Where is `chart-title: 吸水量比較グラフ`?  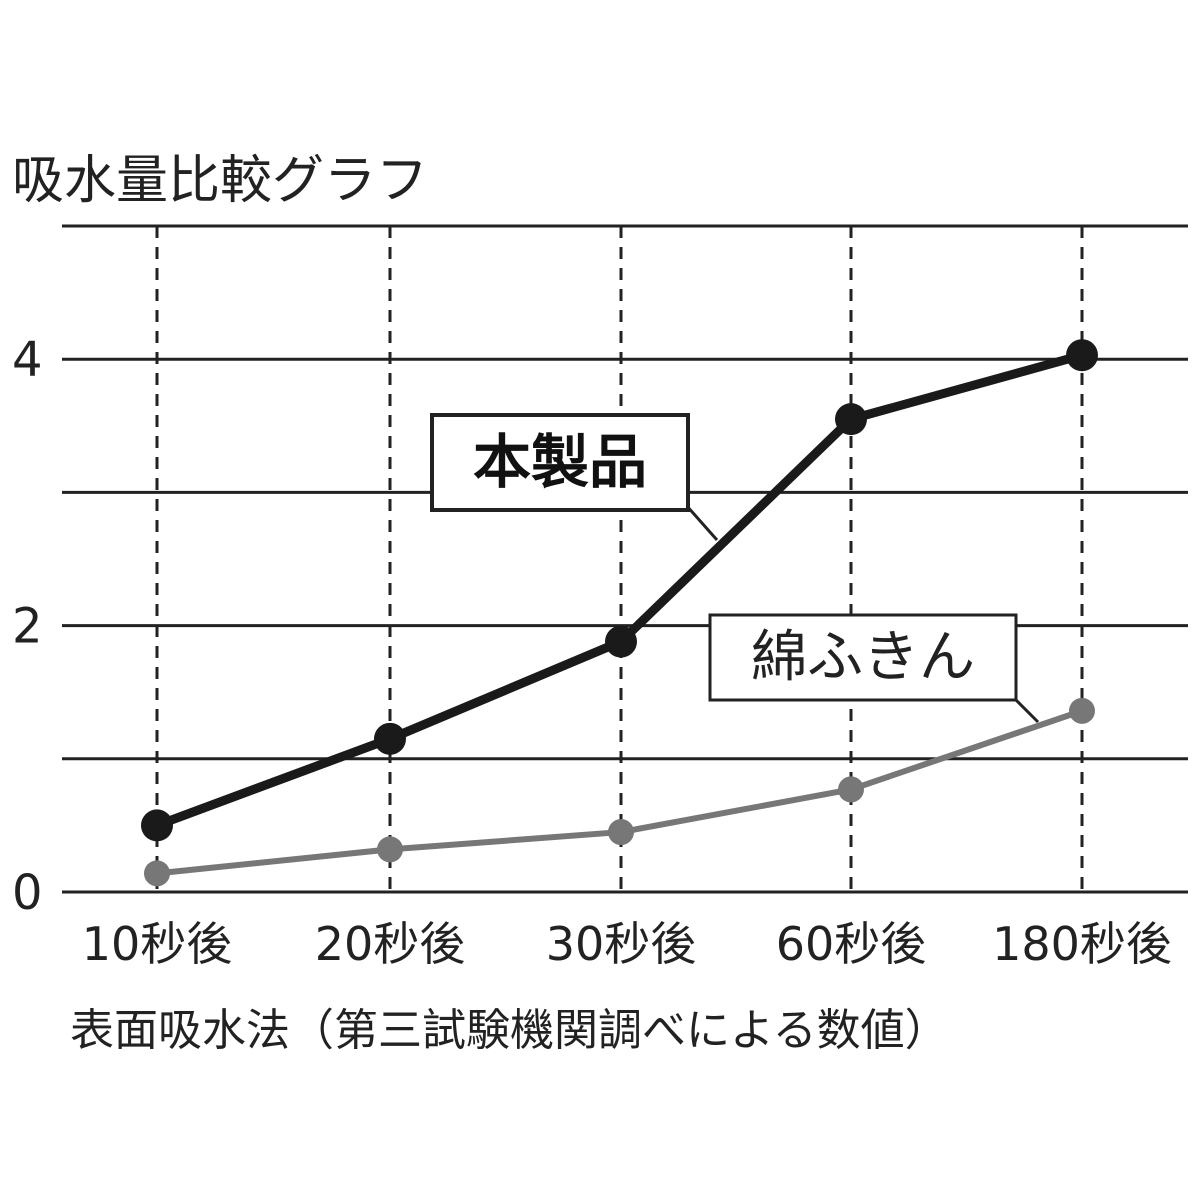 chart-title: 吸水量比較グラフ is located at coordinates (220, 181).